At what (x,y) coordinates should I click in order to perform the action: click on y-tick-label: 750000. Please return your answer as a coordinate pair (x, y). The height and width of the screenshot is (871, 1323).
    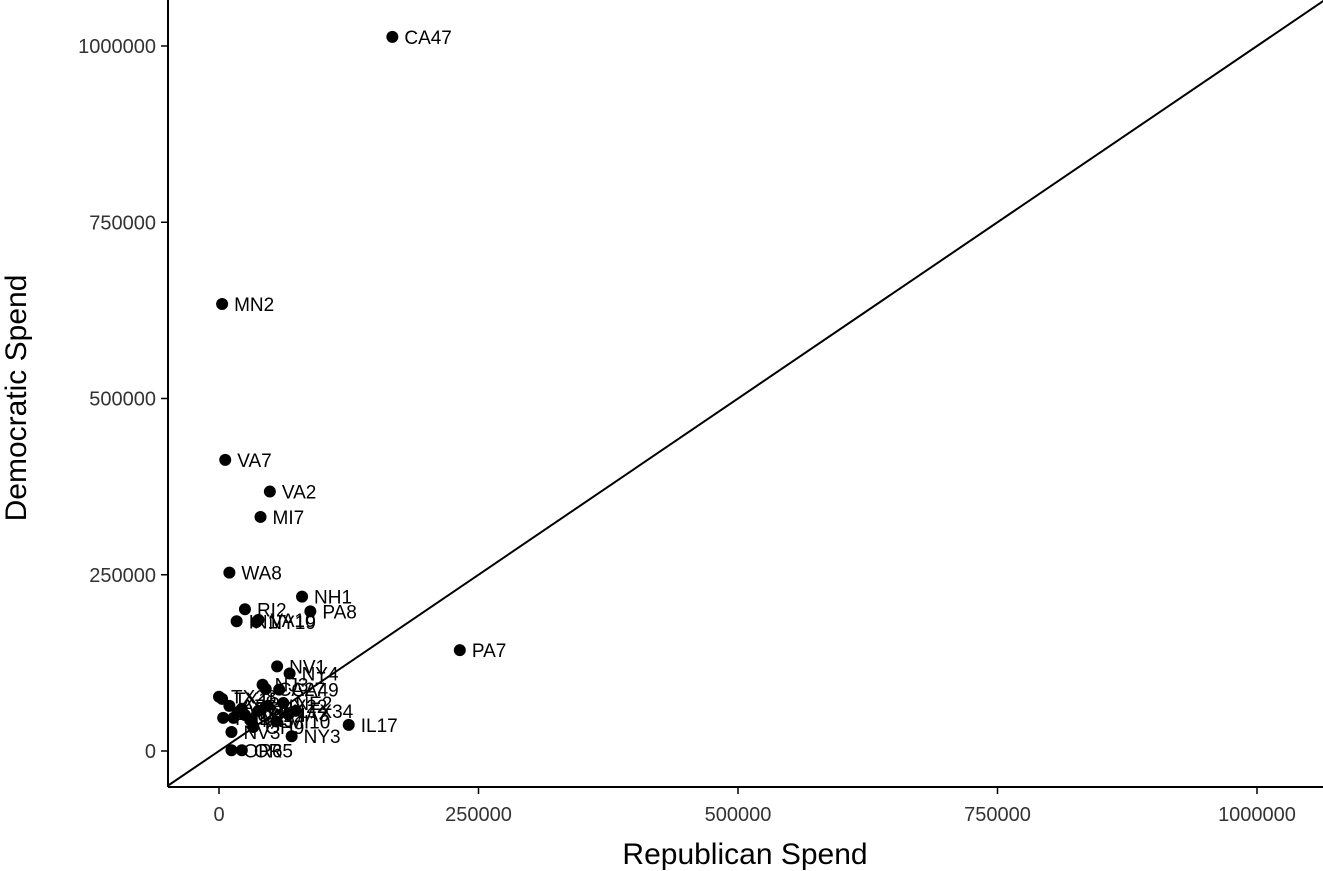
    Looking at the image, I should click on (122, 223).